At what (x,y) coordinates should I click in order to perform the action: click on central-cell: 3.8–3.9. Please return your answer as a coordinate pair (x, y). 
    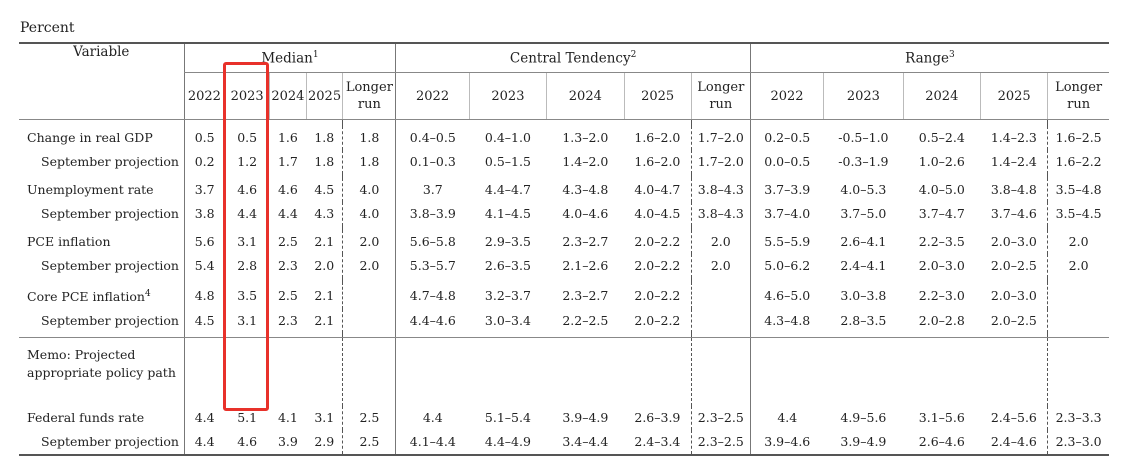
    Looking at the image, I should click on (432, 214).